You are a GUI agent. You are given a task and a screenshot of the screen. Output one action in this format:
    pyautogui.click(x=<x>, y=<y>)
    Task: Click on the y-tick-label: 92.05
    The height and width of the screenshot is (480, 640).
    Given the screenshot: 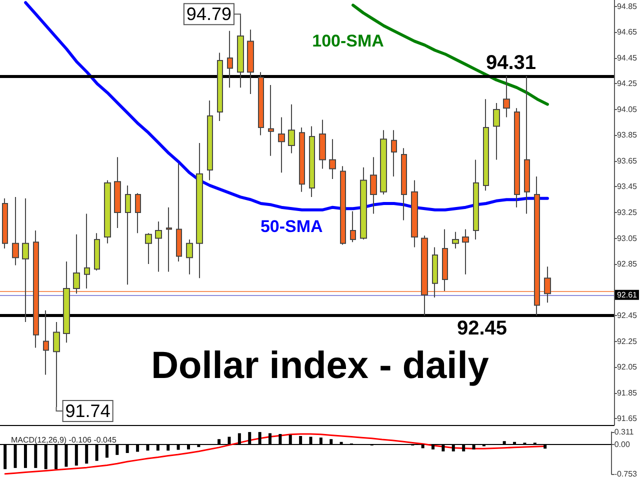 What is the action you would take?
    pyautogui.click(x=627, y=367)
    